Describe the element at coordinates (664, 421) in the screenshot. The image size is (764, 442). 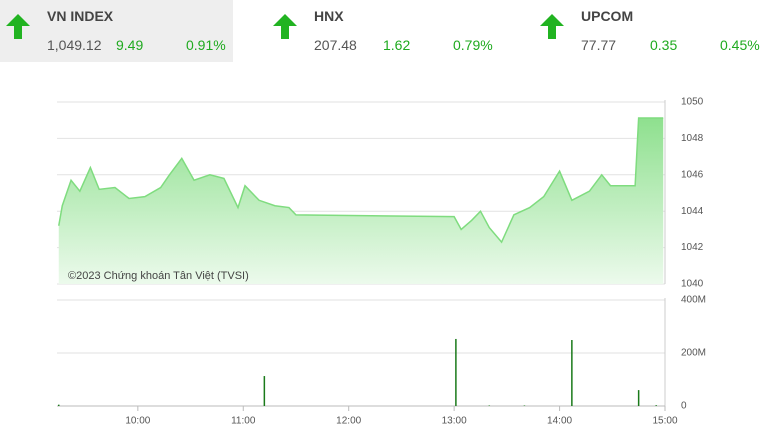
I see `x-tick-label: 15:00` at that location.